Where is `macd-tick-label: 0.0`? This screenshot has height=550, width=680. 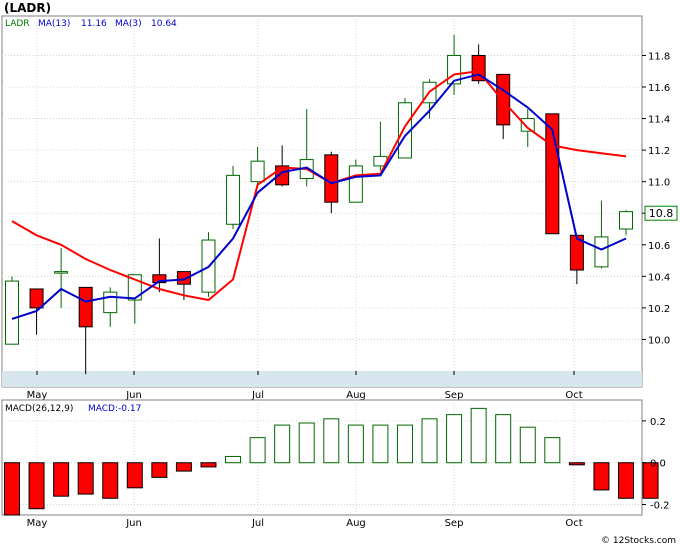 macd-tick-label: 0.0 is located at coordinates (658, 464).